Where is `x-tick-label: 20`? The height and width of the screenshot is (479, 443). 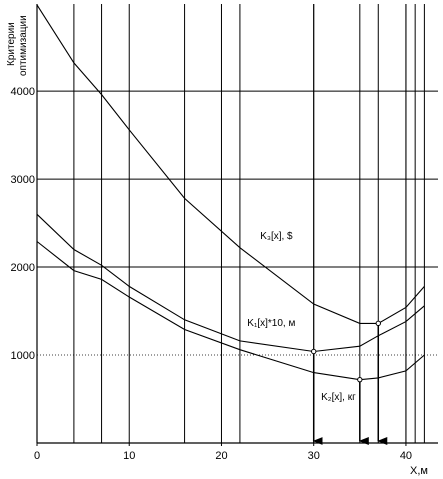 x-tick-label: 20 is located at coordinates (221, 456).